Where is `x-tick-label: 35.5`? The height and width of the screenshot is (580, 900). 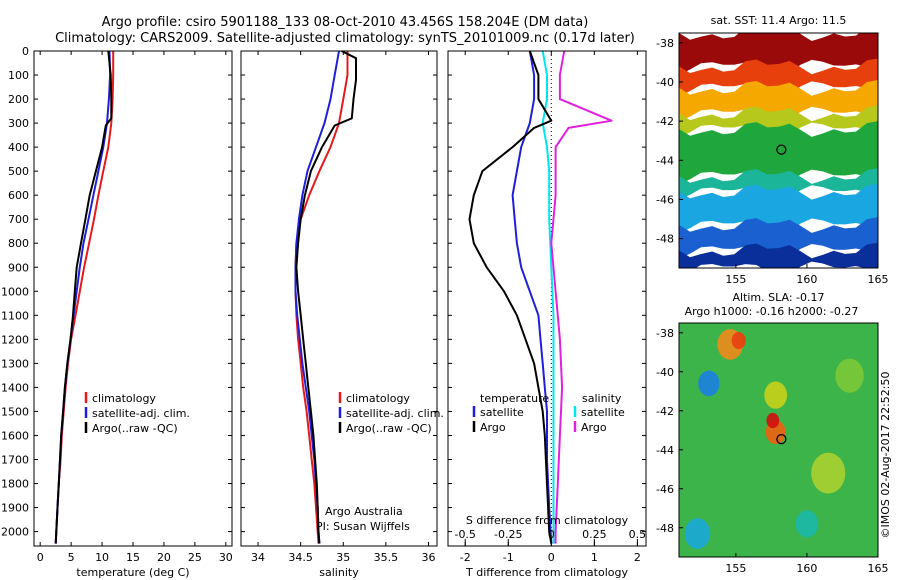
x-tick-label: 35.5 is located at coordinates (386, 557).